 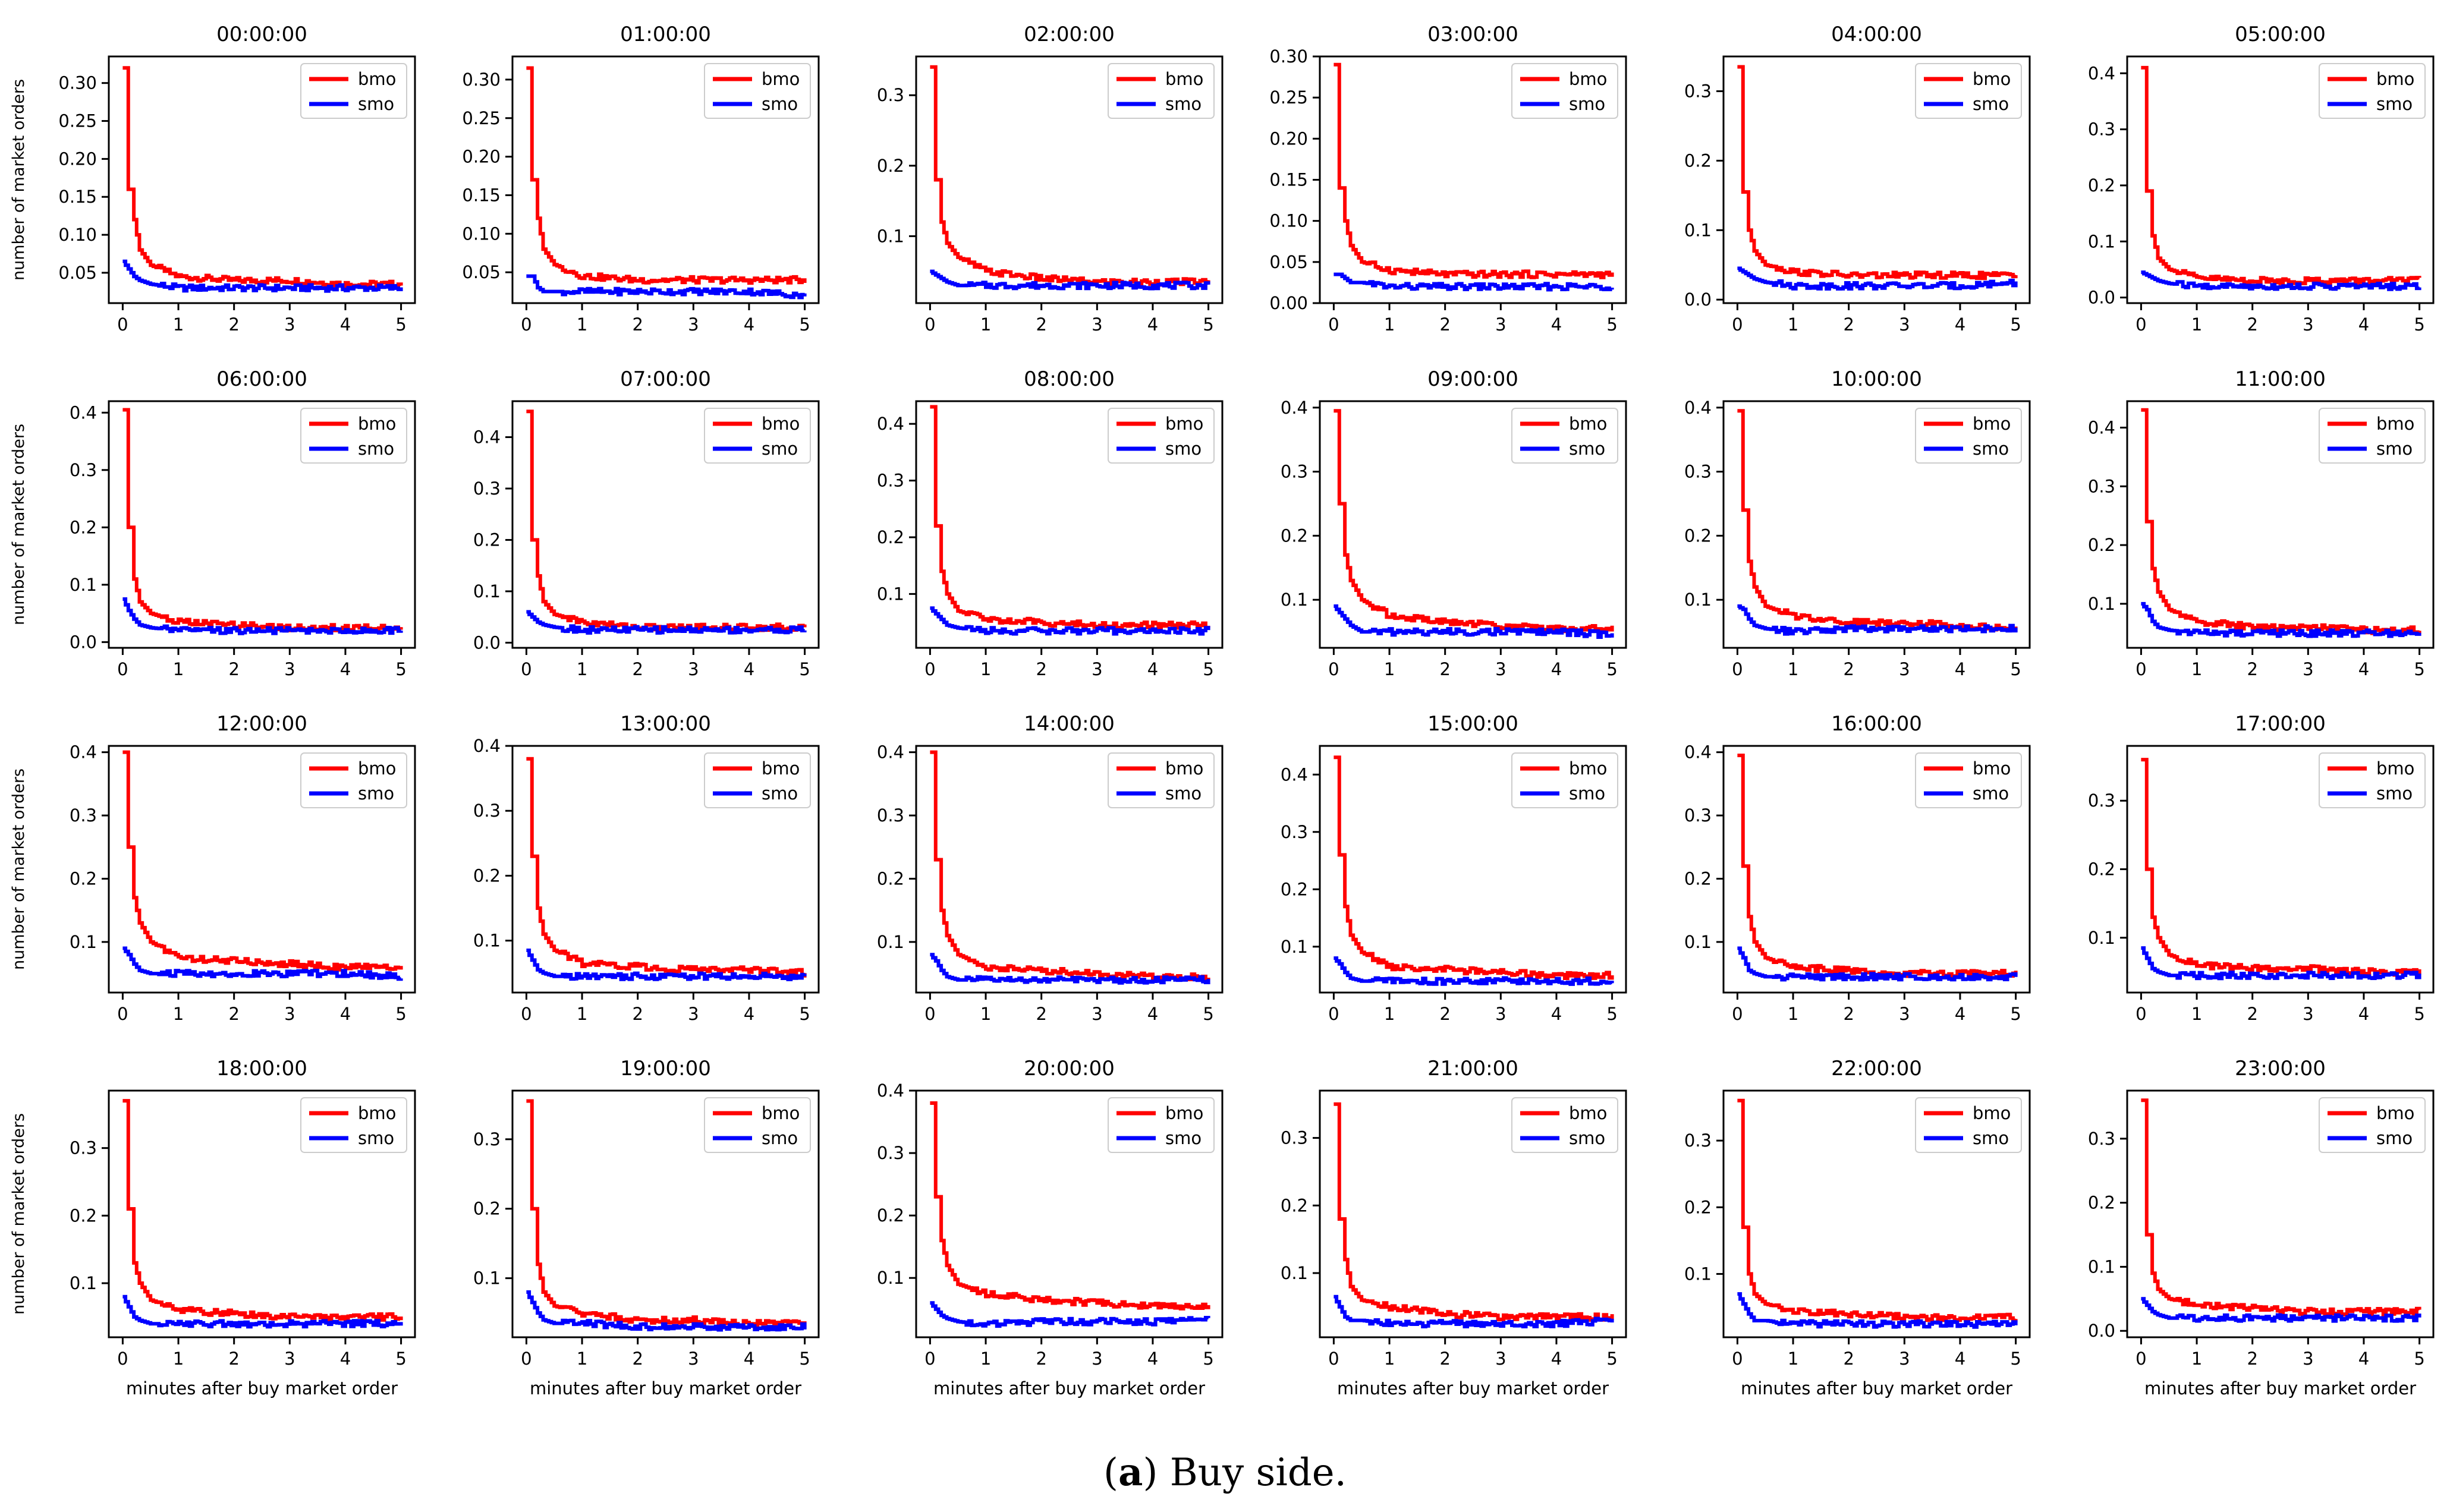 What do you see at coordinates (1556, 1014) in the screenshot?
I see `x-tick-label: 4` at bounding box center [1556, 1014].